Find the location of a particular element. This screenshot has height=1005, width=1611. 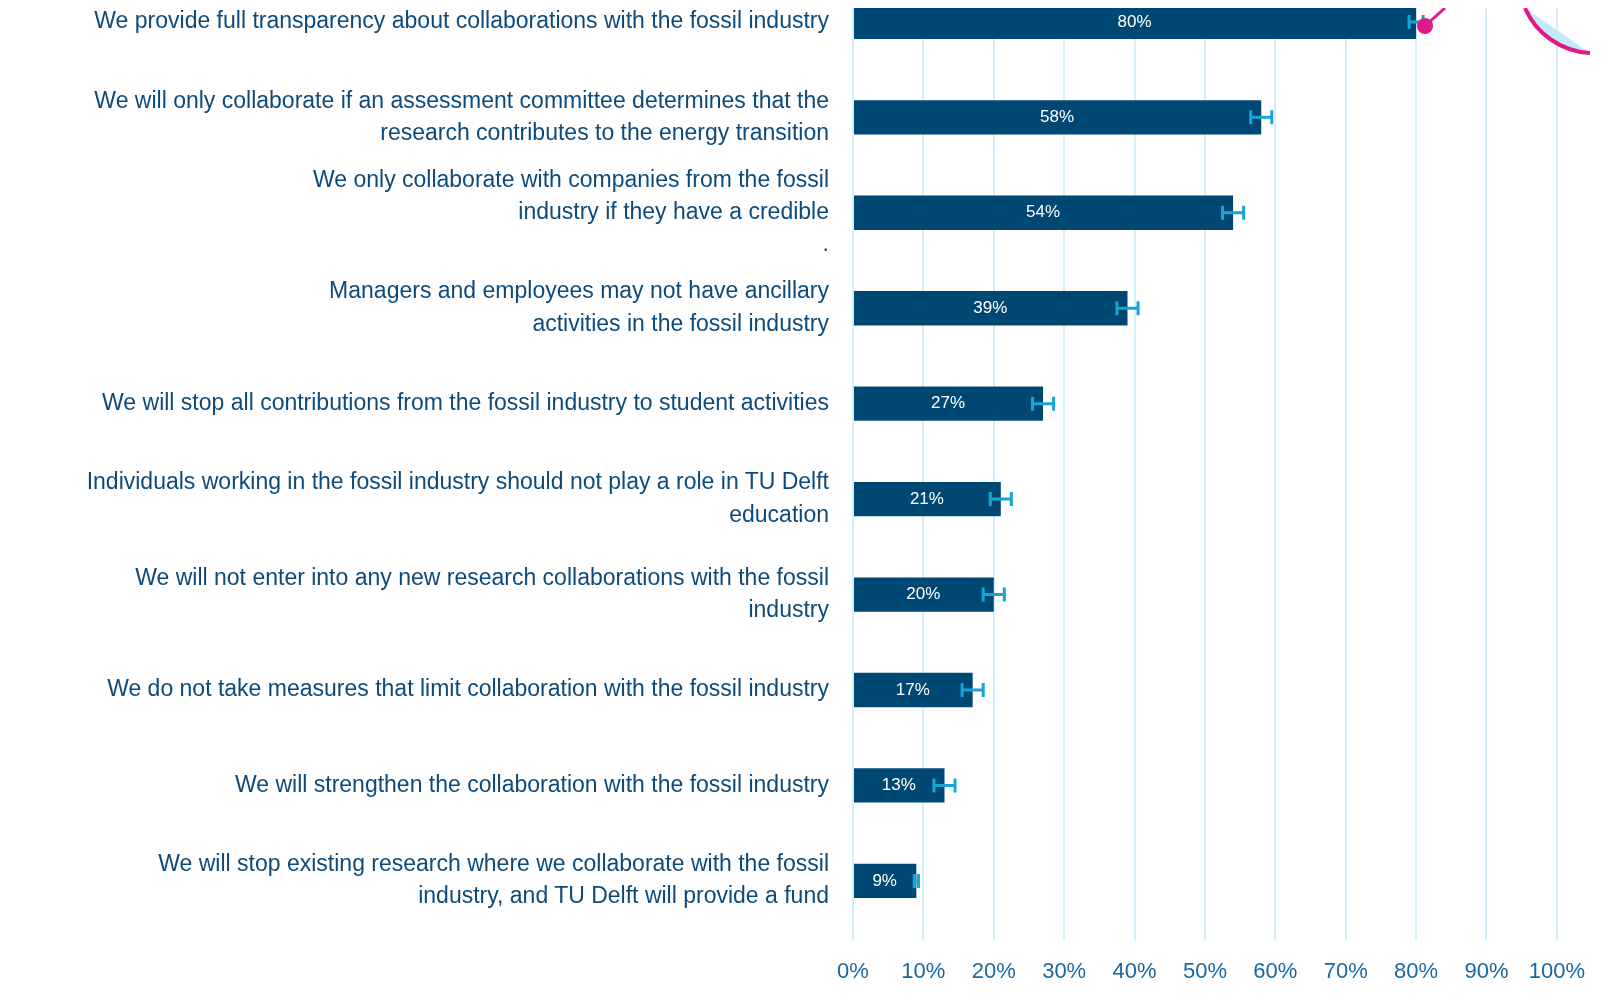

x-tick-label: 70% is located at coordinates (1345, 970).